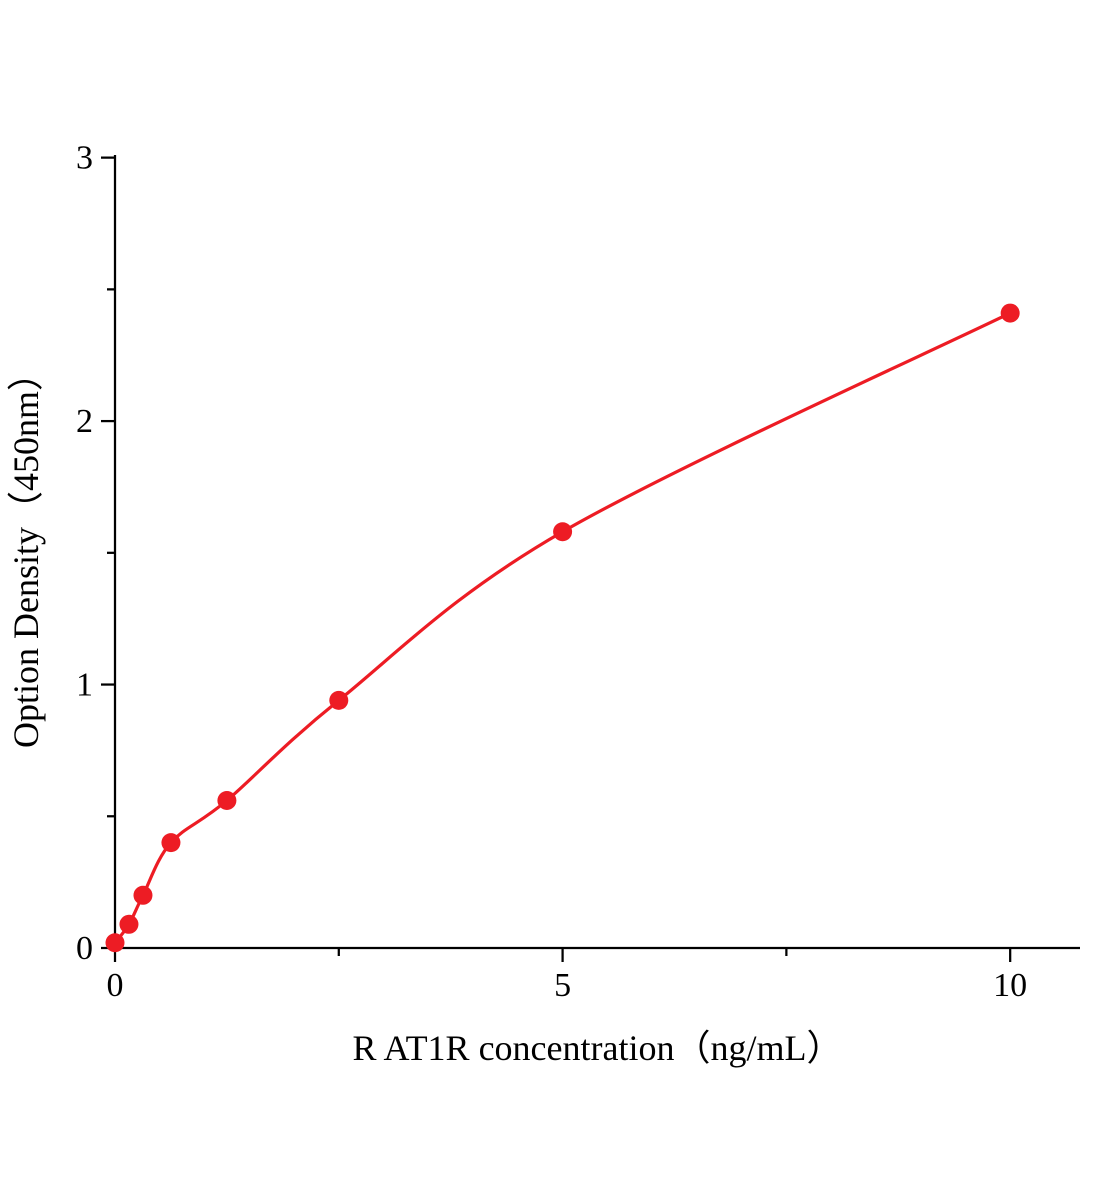 The width and height of the screenshot is (1104, 1200). What do you see at coordinates (84, 948) in the screenshot?
I see `y-tick-label: 0` at bounding box center [84, 948].